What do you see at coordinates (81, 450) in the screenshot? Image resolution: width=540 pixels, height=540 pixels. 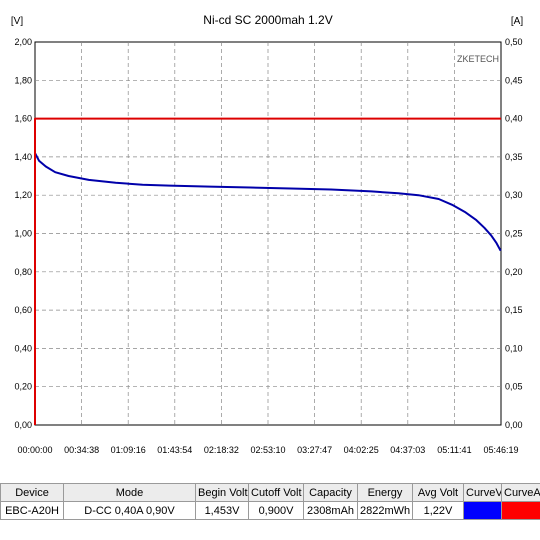 I see `x-tick-label: 00:34:38` at bounding box center [81, 450].